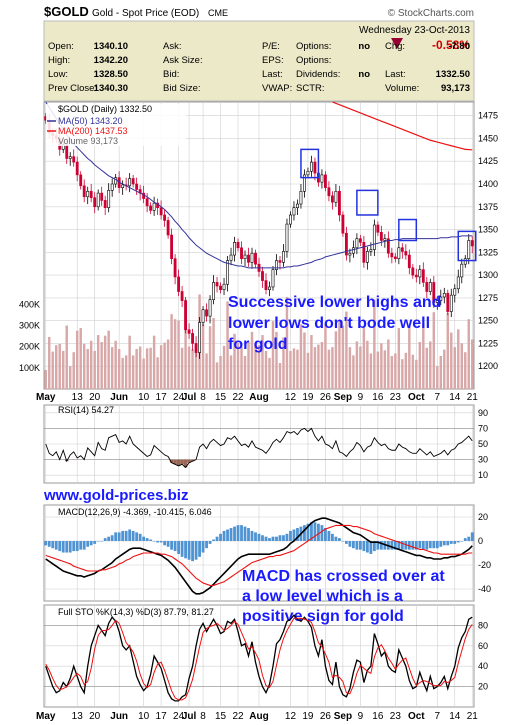 The image size is (521, 725). Describe the element at coordinates (488, 161) in the screenshot. I see `price-tick-label: 1425` at that location.